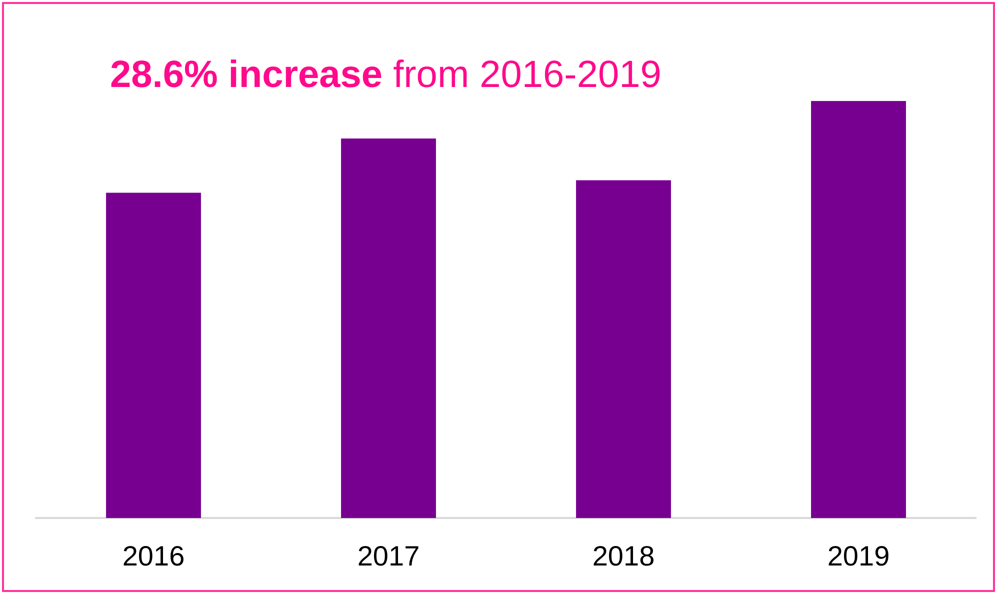 Image resolution: width=997 pixels, height=594 pixels. What do you see at coordinates (386, 75) in the screenshot?
I see `chart-title: 28.6% increase from 2016-2019` at bounding box center [386, 75].